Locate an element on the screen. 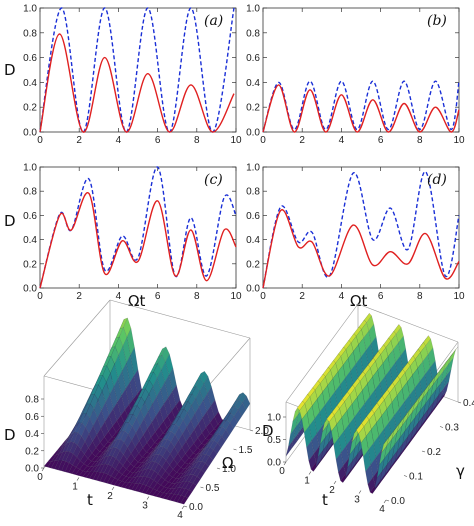 The image size is (474, 526). ylabel-top: D is located at coordinates (10, 70).